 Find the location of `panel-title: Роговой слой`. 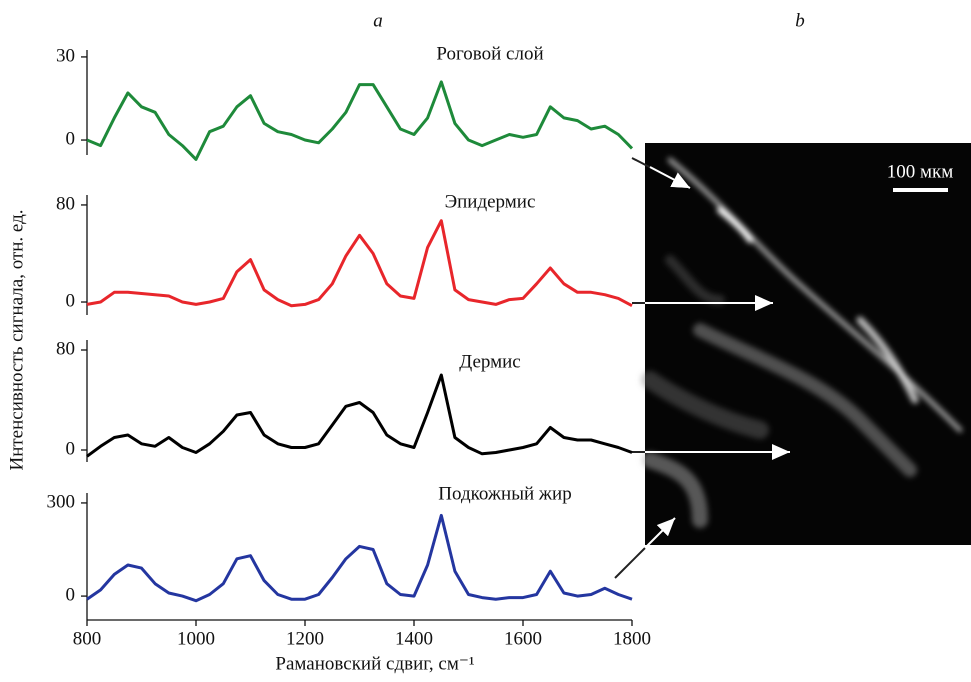

panel-title: Роговой слой is located at coordinates (489, 53).